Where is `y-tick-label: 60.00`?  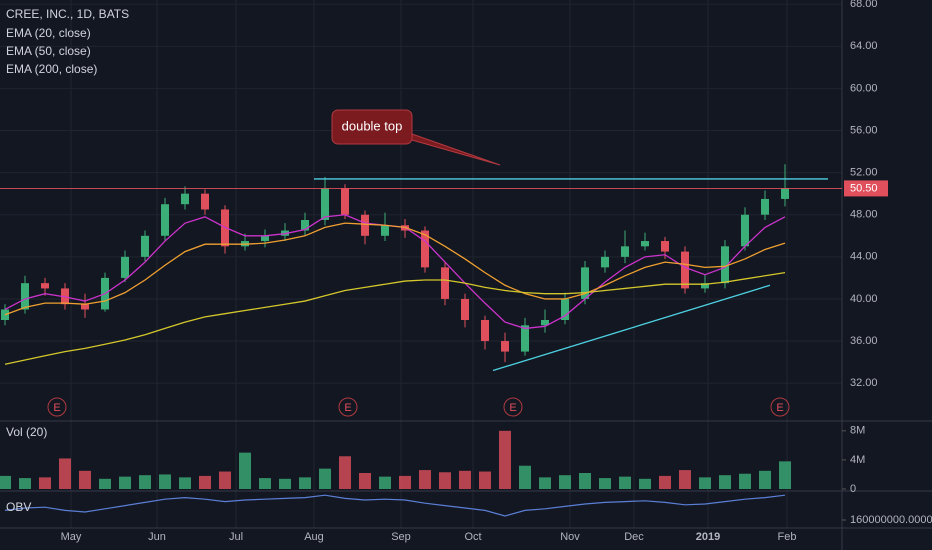
y-tick-label: 60.00 is located at coordinates (864, 88).